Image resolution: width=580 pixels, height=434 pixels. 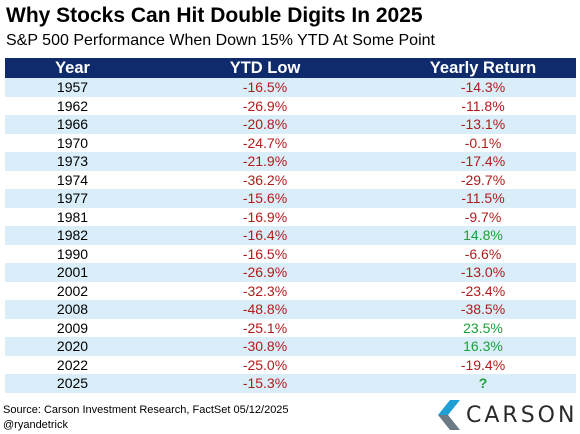 I want to click on table-row: 2022 -25.0% -19.4%, so click(x=290, y=365).